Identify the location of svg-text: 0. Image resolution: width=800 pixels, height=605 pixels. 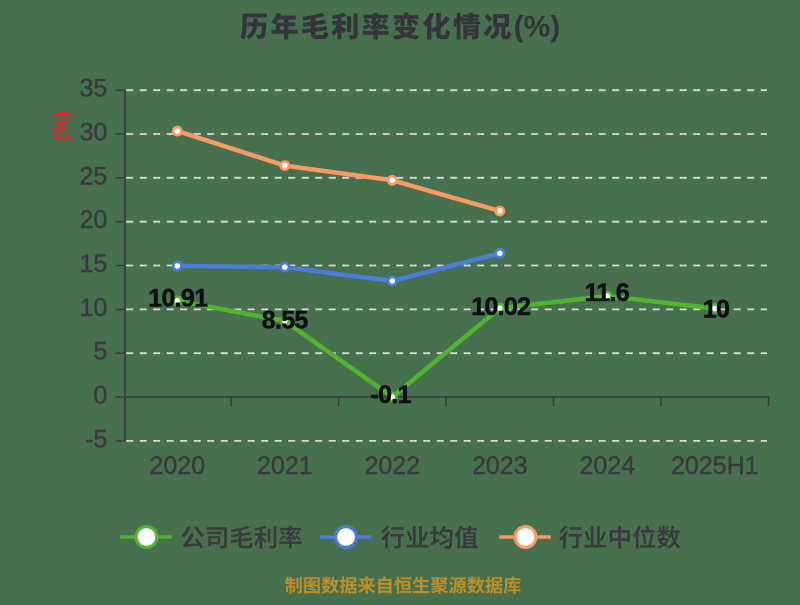
(100, 396).